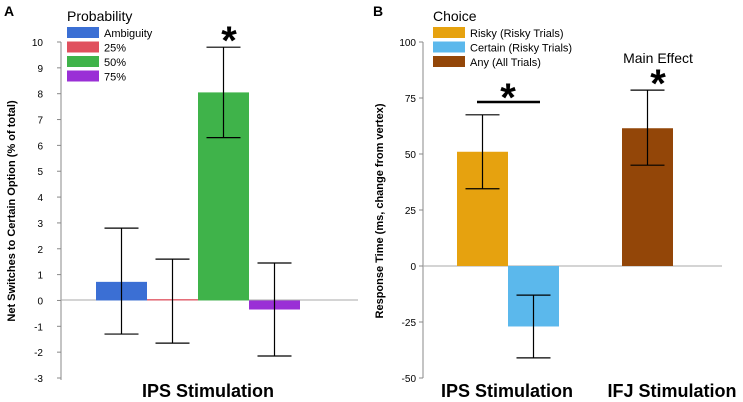 This screenshot has width=743, height=402. What do you see at coordinates (455, 16) in the screenshot?
I see `panel-b-legend-title: Choice` at bounding box center [455, 16].